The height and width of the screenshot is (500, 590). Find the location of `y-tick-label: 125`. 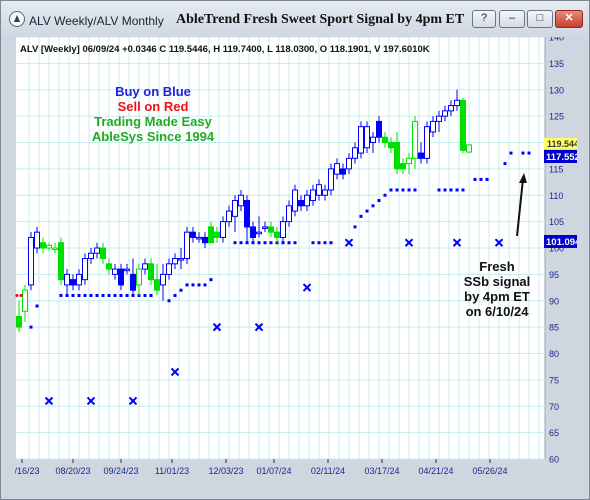

y-tick-label: 125 is located at coordinates (556, 117).